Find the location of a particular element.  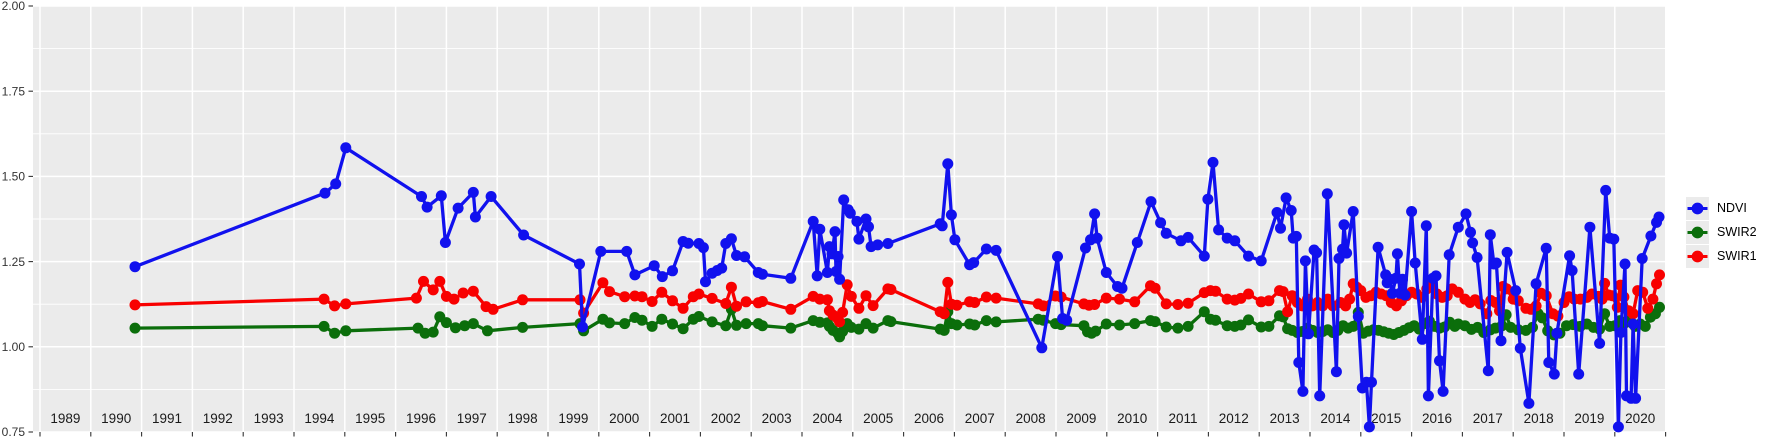

x-axis-label: 2010 is located at coordinates (1132, 418).